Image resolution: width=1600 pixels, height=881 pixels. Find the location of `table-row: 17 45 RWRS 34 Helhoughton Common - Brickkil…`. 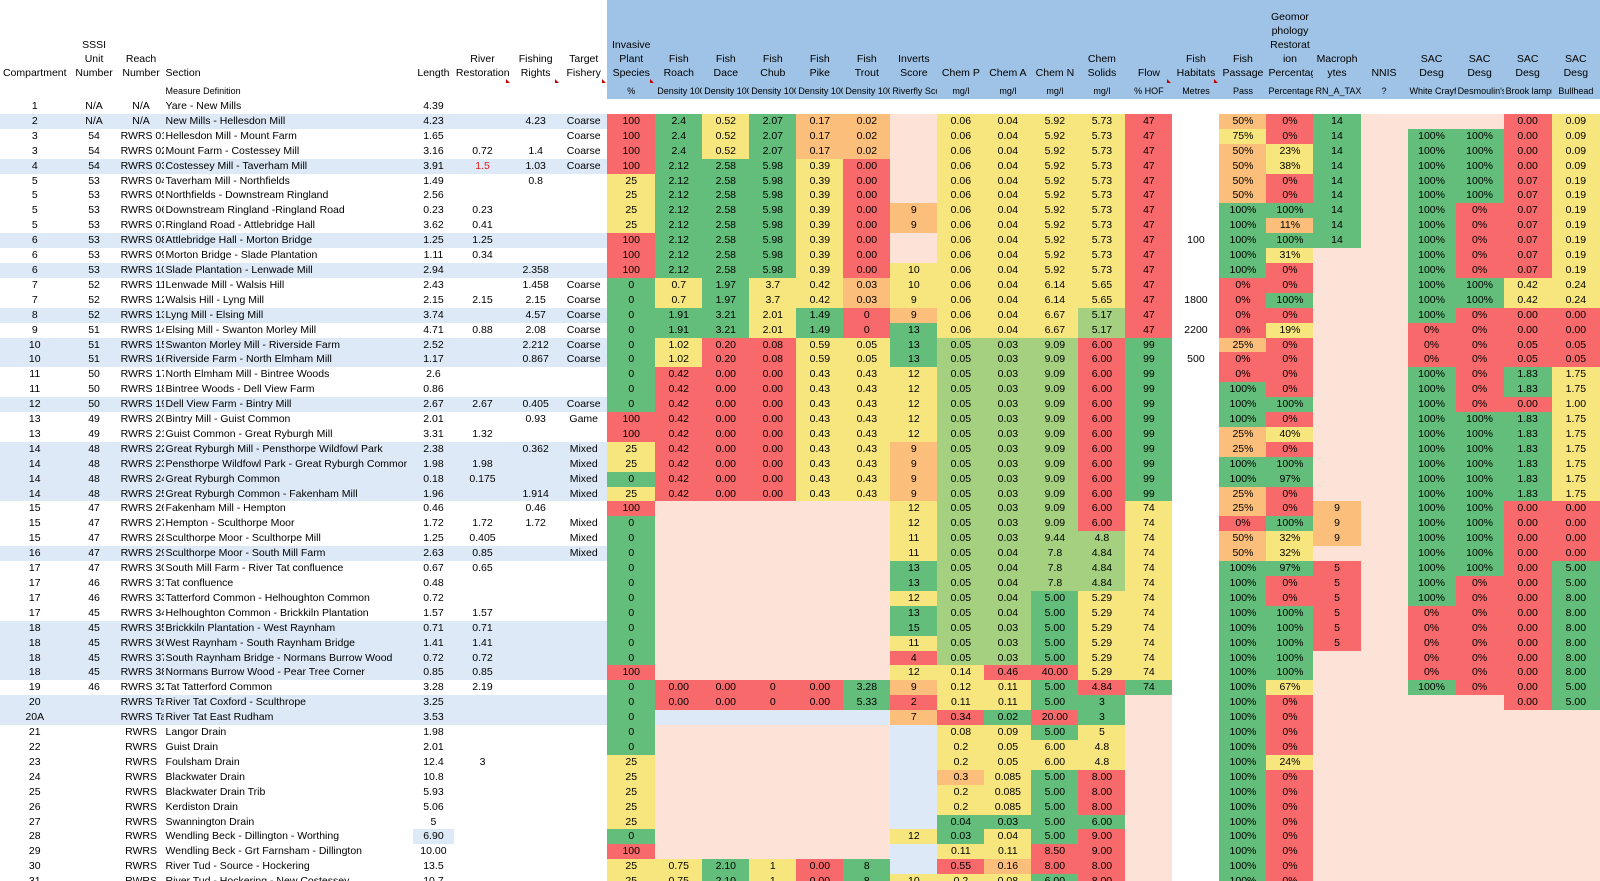

table-row: 17 45 RWRS 34 Helhoughton Common - Brickkil… is located at coordinates (800, 613).